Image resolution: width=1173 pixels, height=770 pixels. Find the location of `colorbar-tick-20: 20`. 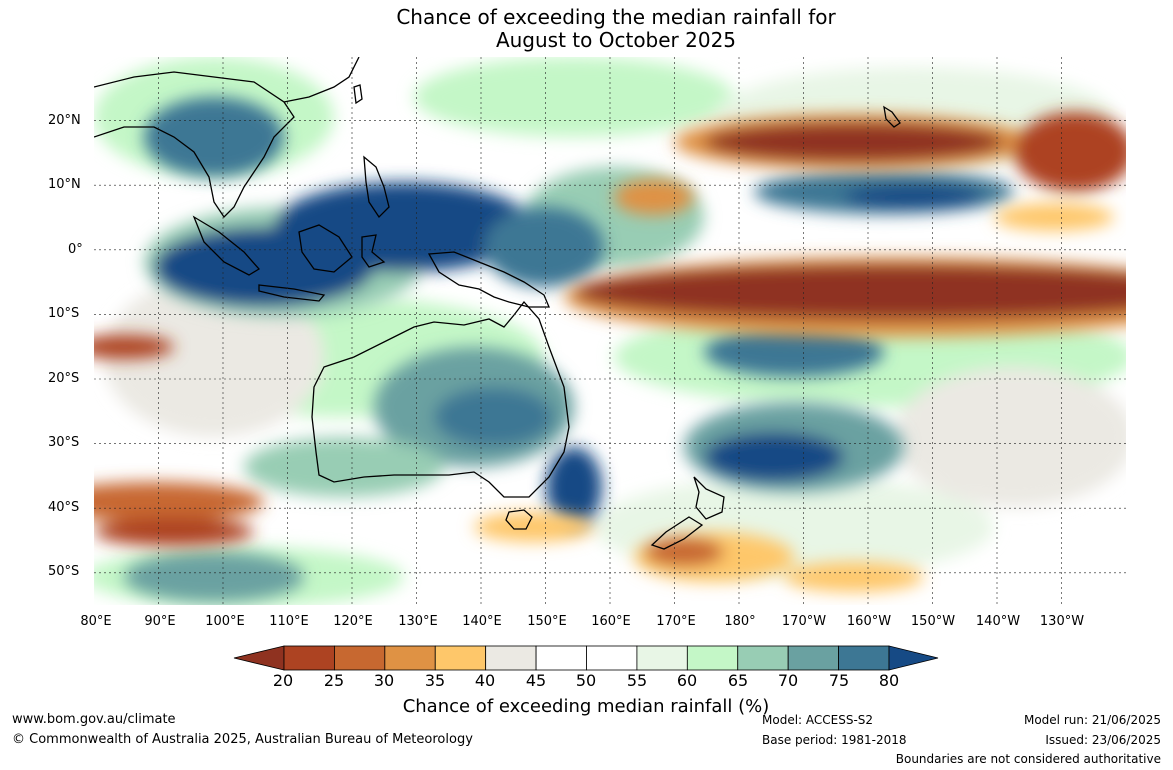

colorbar-tick-20: 20 is located at coordinates (283, 680).